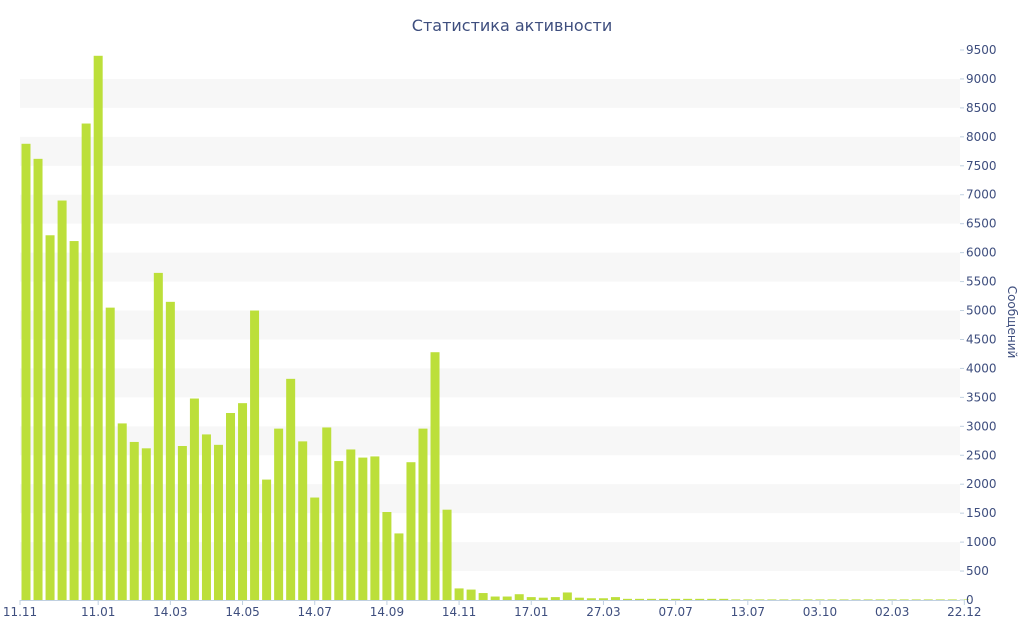  Describe the element at coordinates (981, 224) in the screenshot. I see `y-tick-label: 6500` at that location.